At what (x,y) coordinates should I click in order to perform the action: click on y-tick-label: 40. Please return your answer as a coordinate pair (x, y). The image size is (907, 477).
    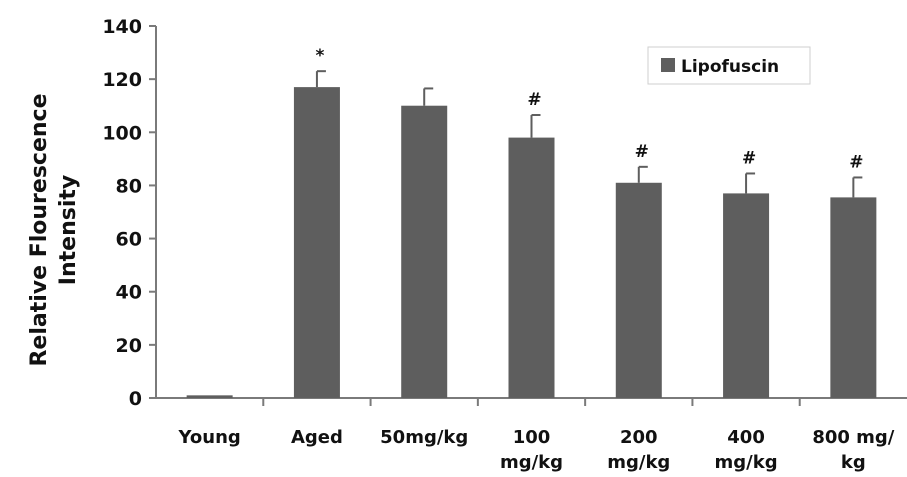
    Looking at the image, I should click on (129, 293).